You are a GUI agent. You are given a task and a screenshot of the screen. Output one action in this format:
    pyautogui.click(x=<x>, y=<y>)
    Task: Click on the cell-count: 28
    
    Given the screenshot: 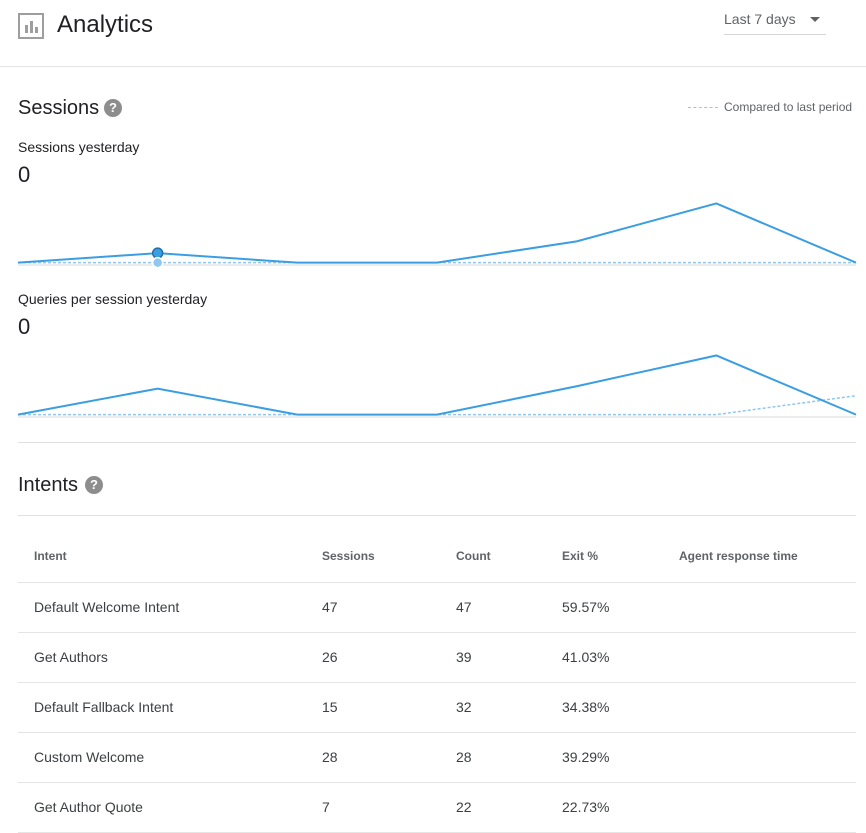 What is the action you would take?
    pyautogui.click(x=464, y=757)
    